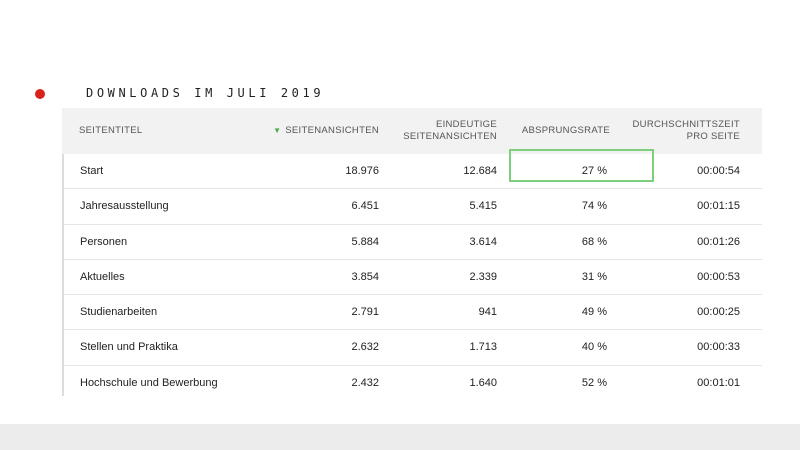  Describe the element at coordinates (111, 130) in the screenshot. I see `column-header-title: SEITENTITEL` at that location.